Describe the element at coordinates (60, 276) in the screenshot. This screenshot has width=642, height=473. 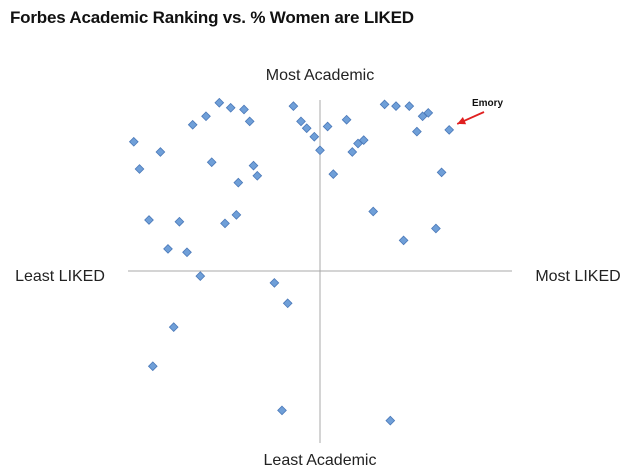
I see `x-axis-label-least-liked: Least LIKED` at that location.